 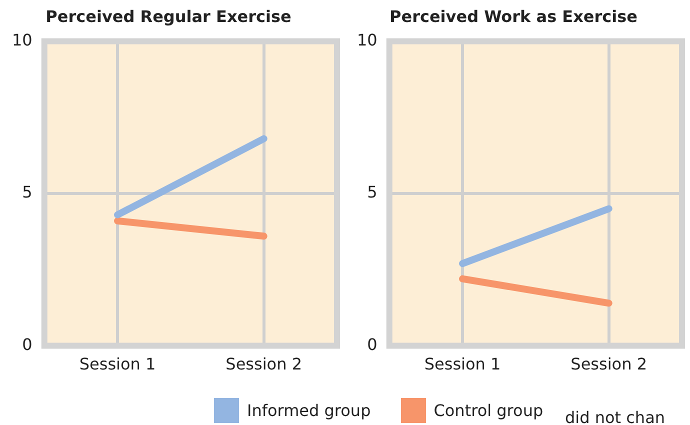 What do you see at coordinates (489, 410) in the screenshot?
I see `legend-label: Control group` at bounding box center [489, 410].